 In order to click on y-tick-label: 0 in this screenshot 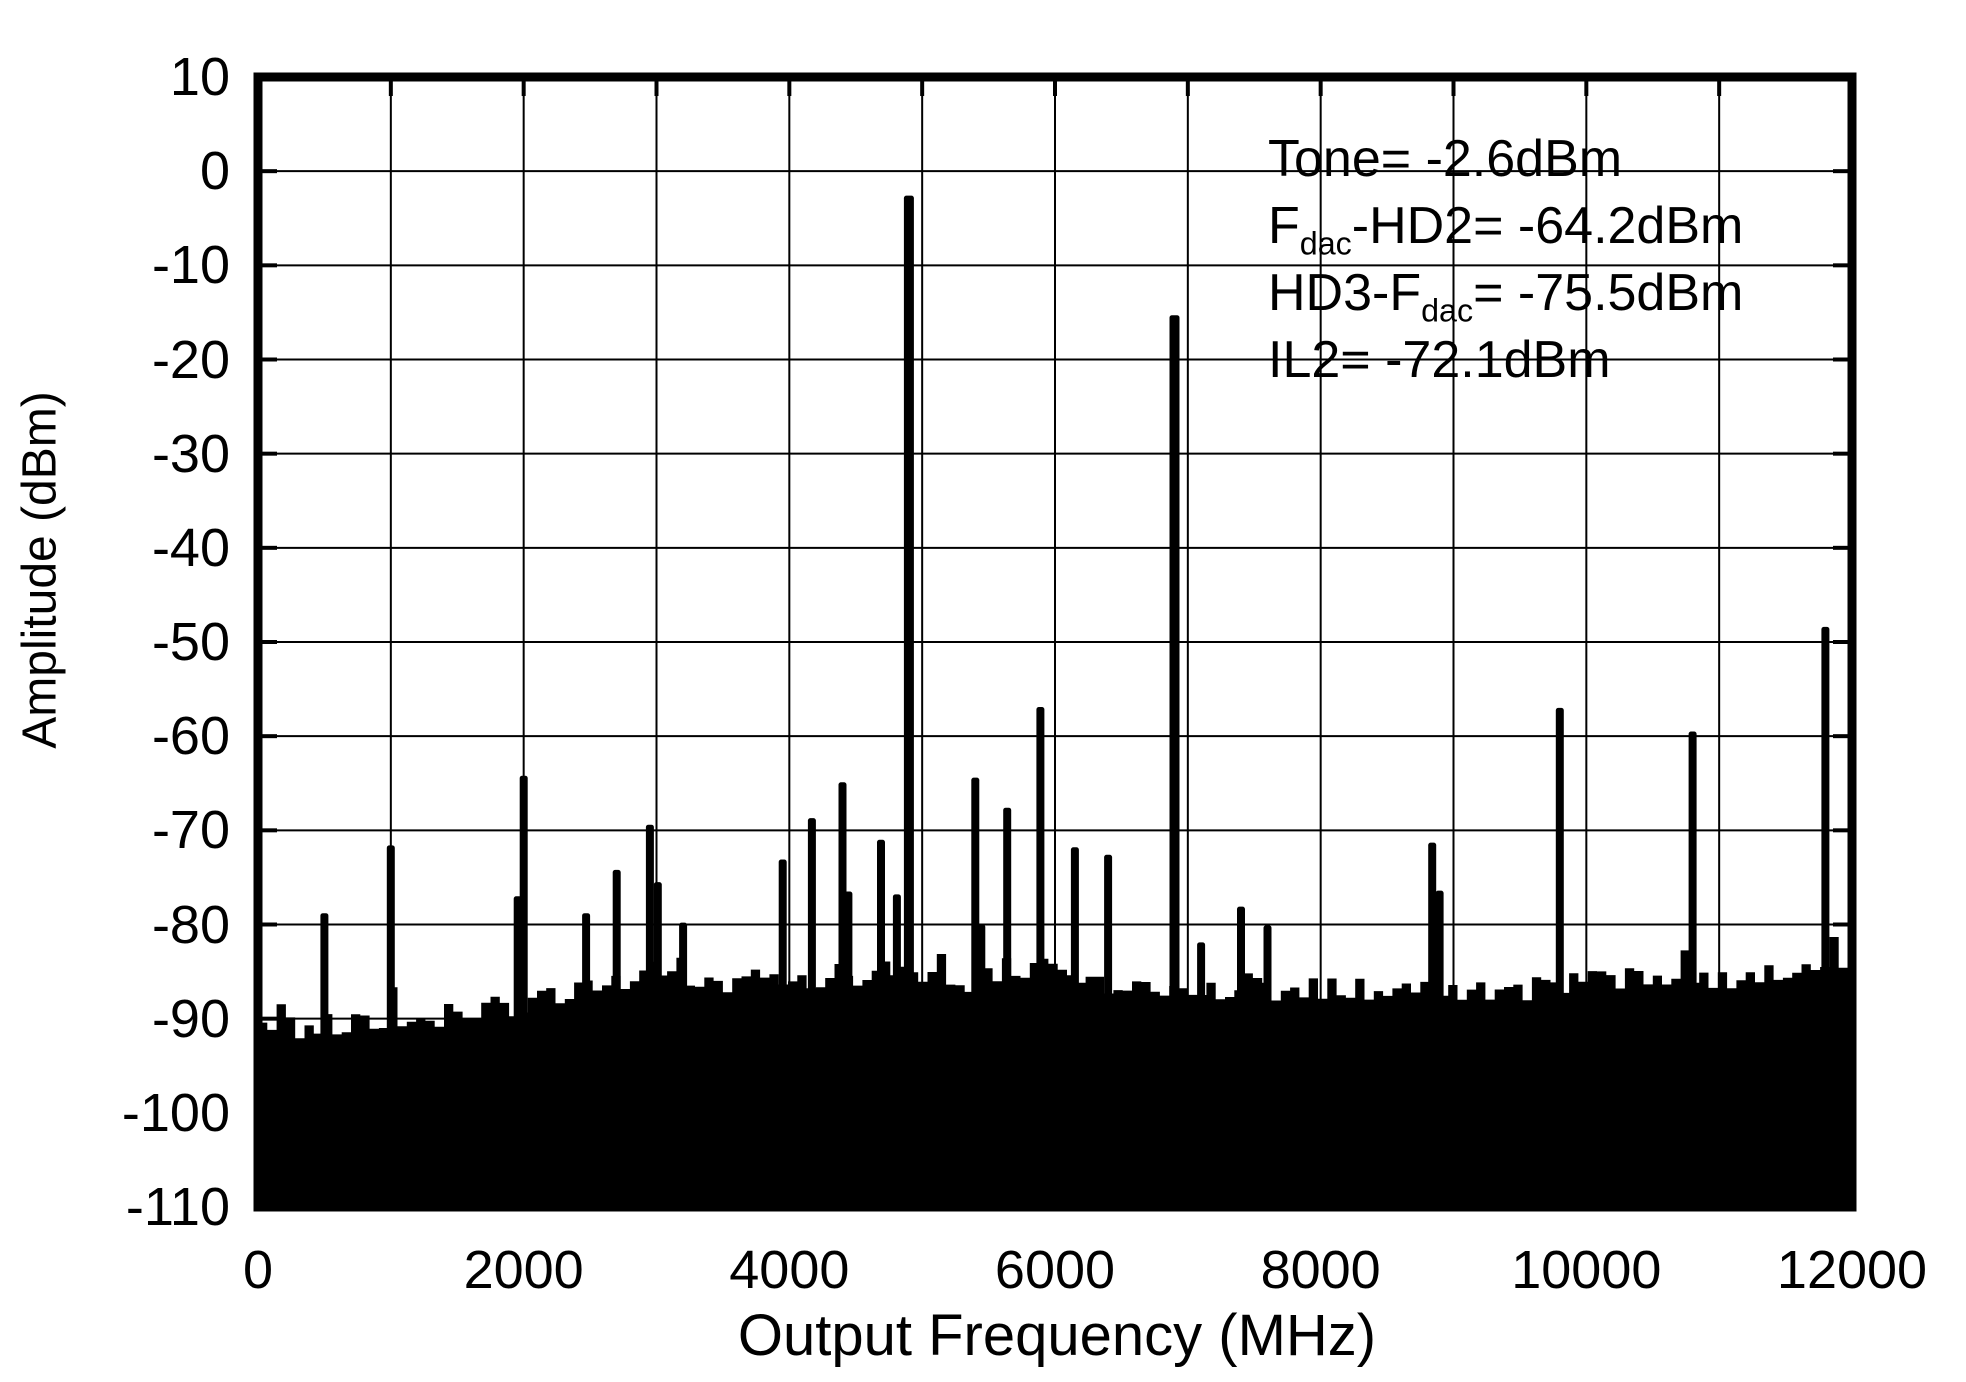, I will do `click(214, 171)`.